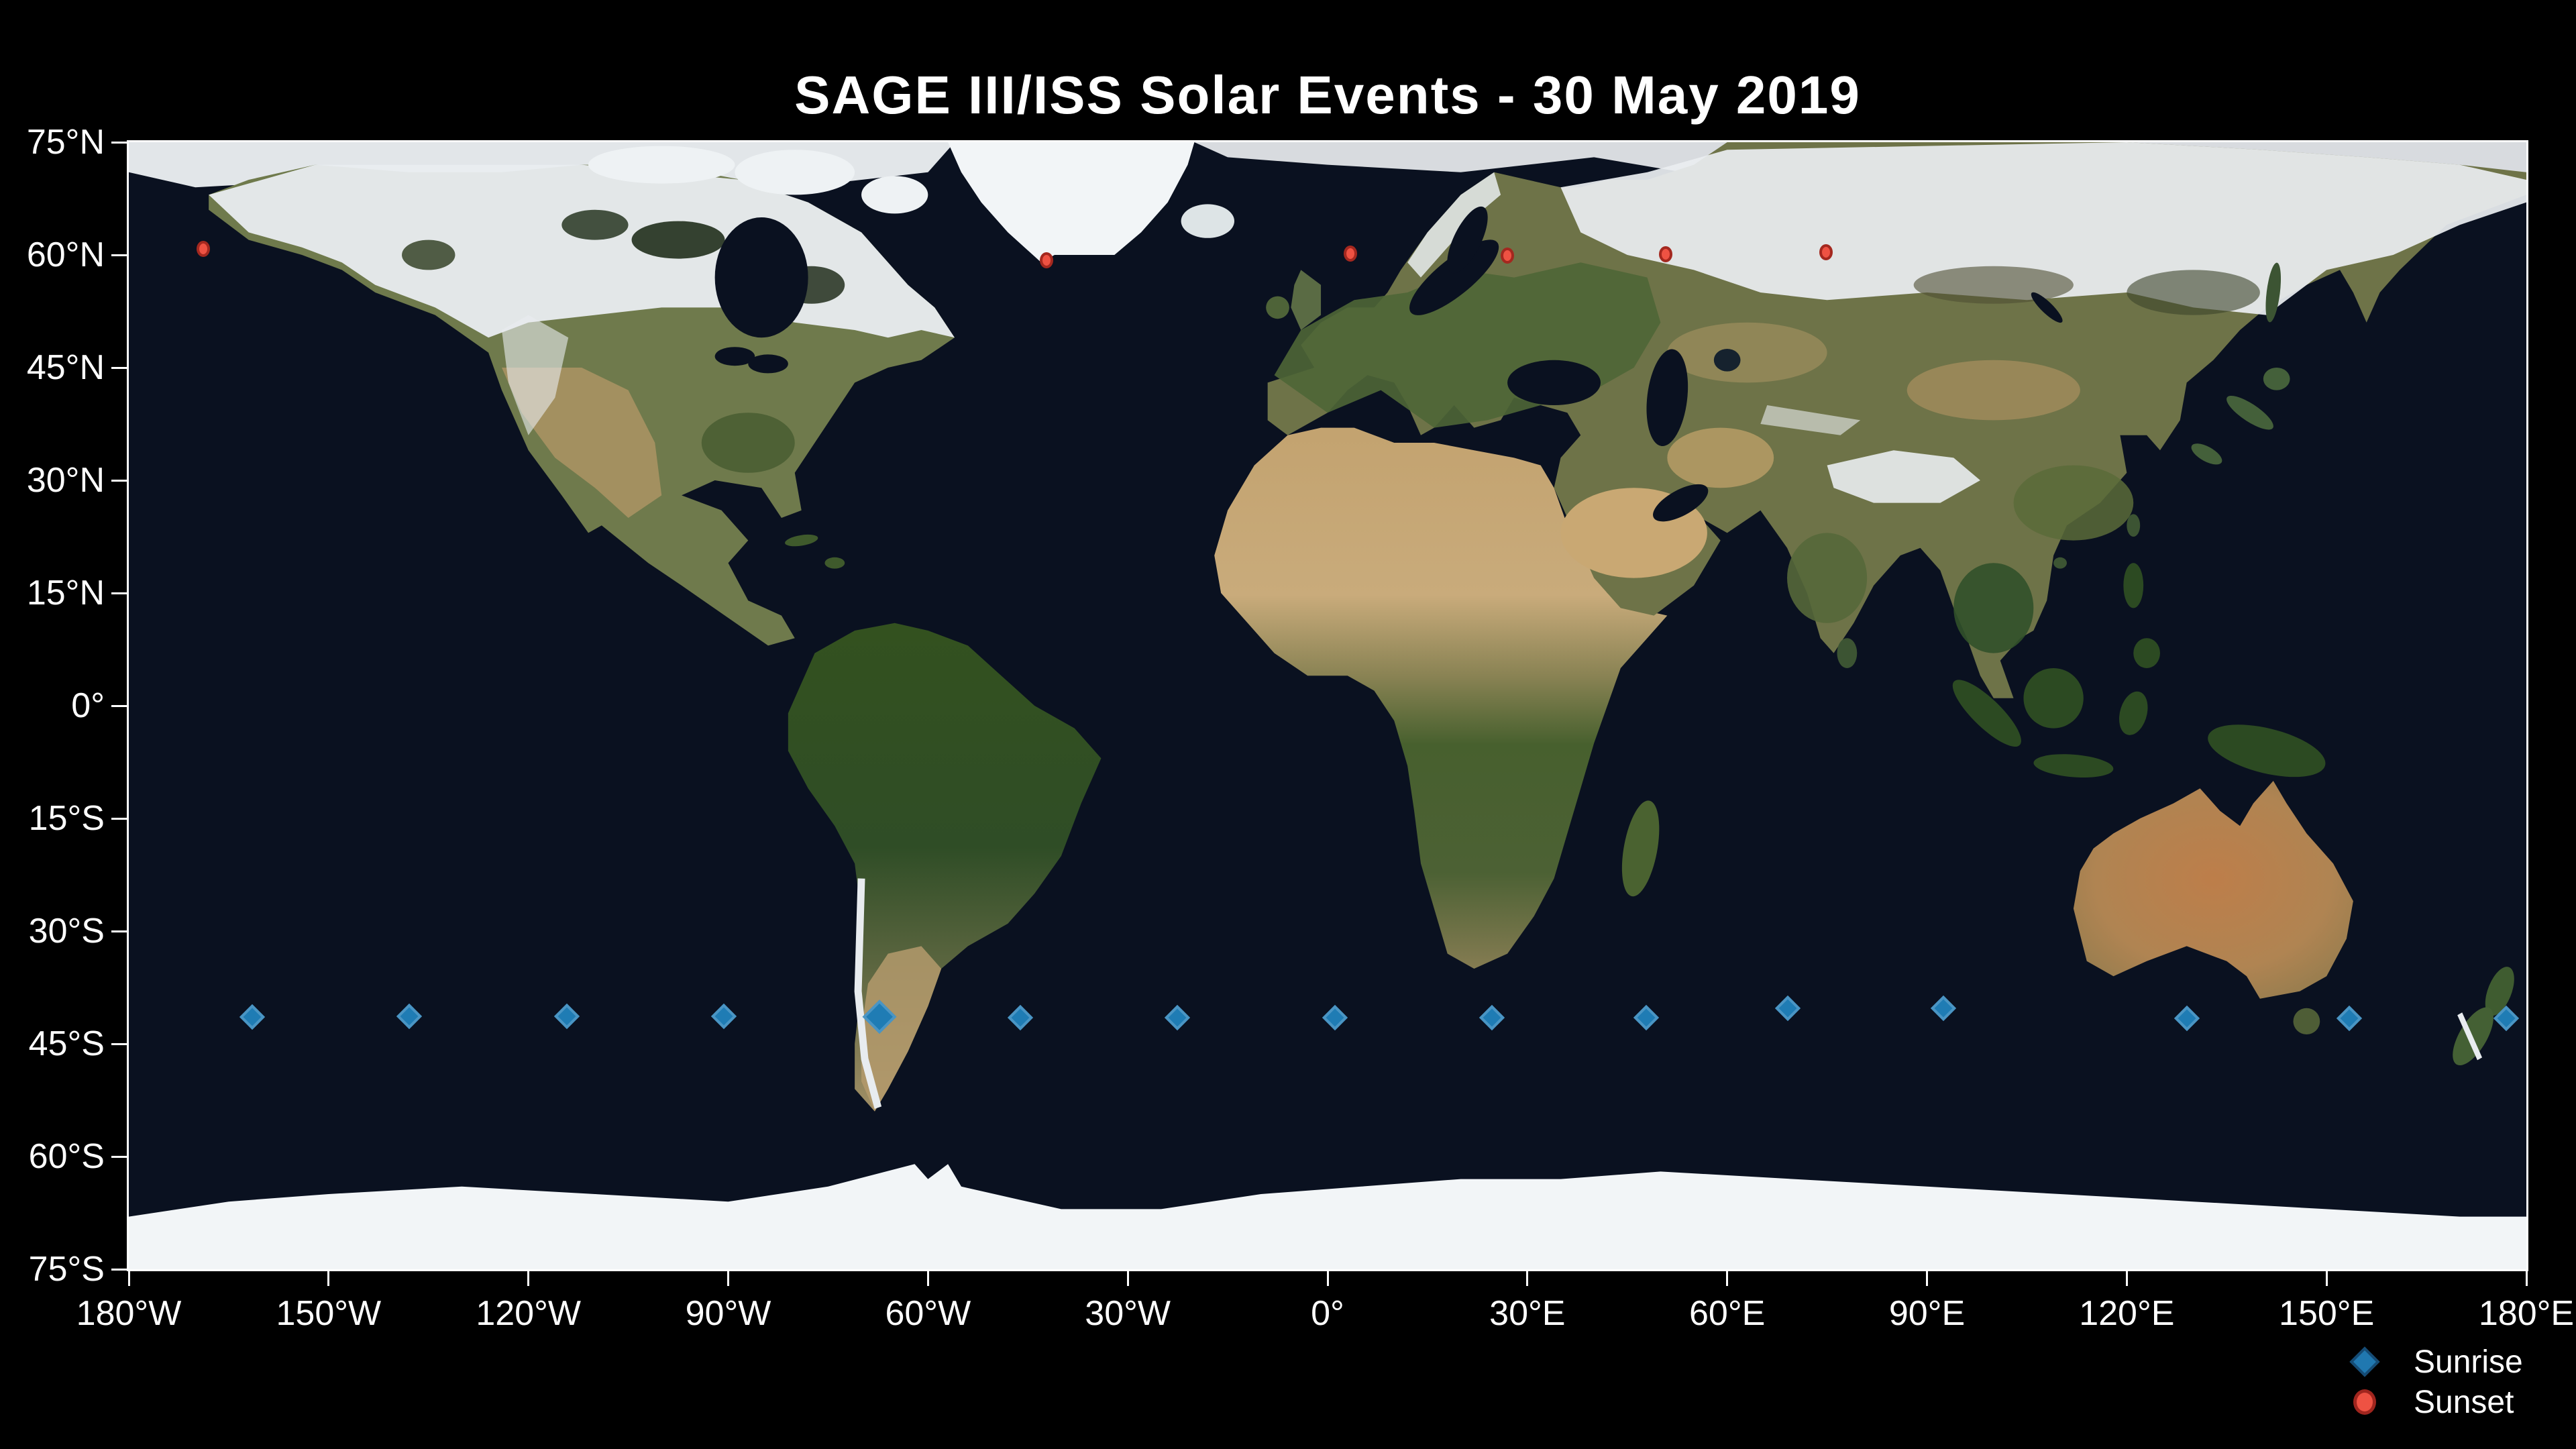 The height and width of the screenshot is (1449, 2576). I want to click on x-tick-label: 180°E, so click(2526, 1313).